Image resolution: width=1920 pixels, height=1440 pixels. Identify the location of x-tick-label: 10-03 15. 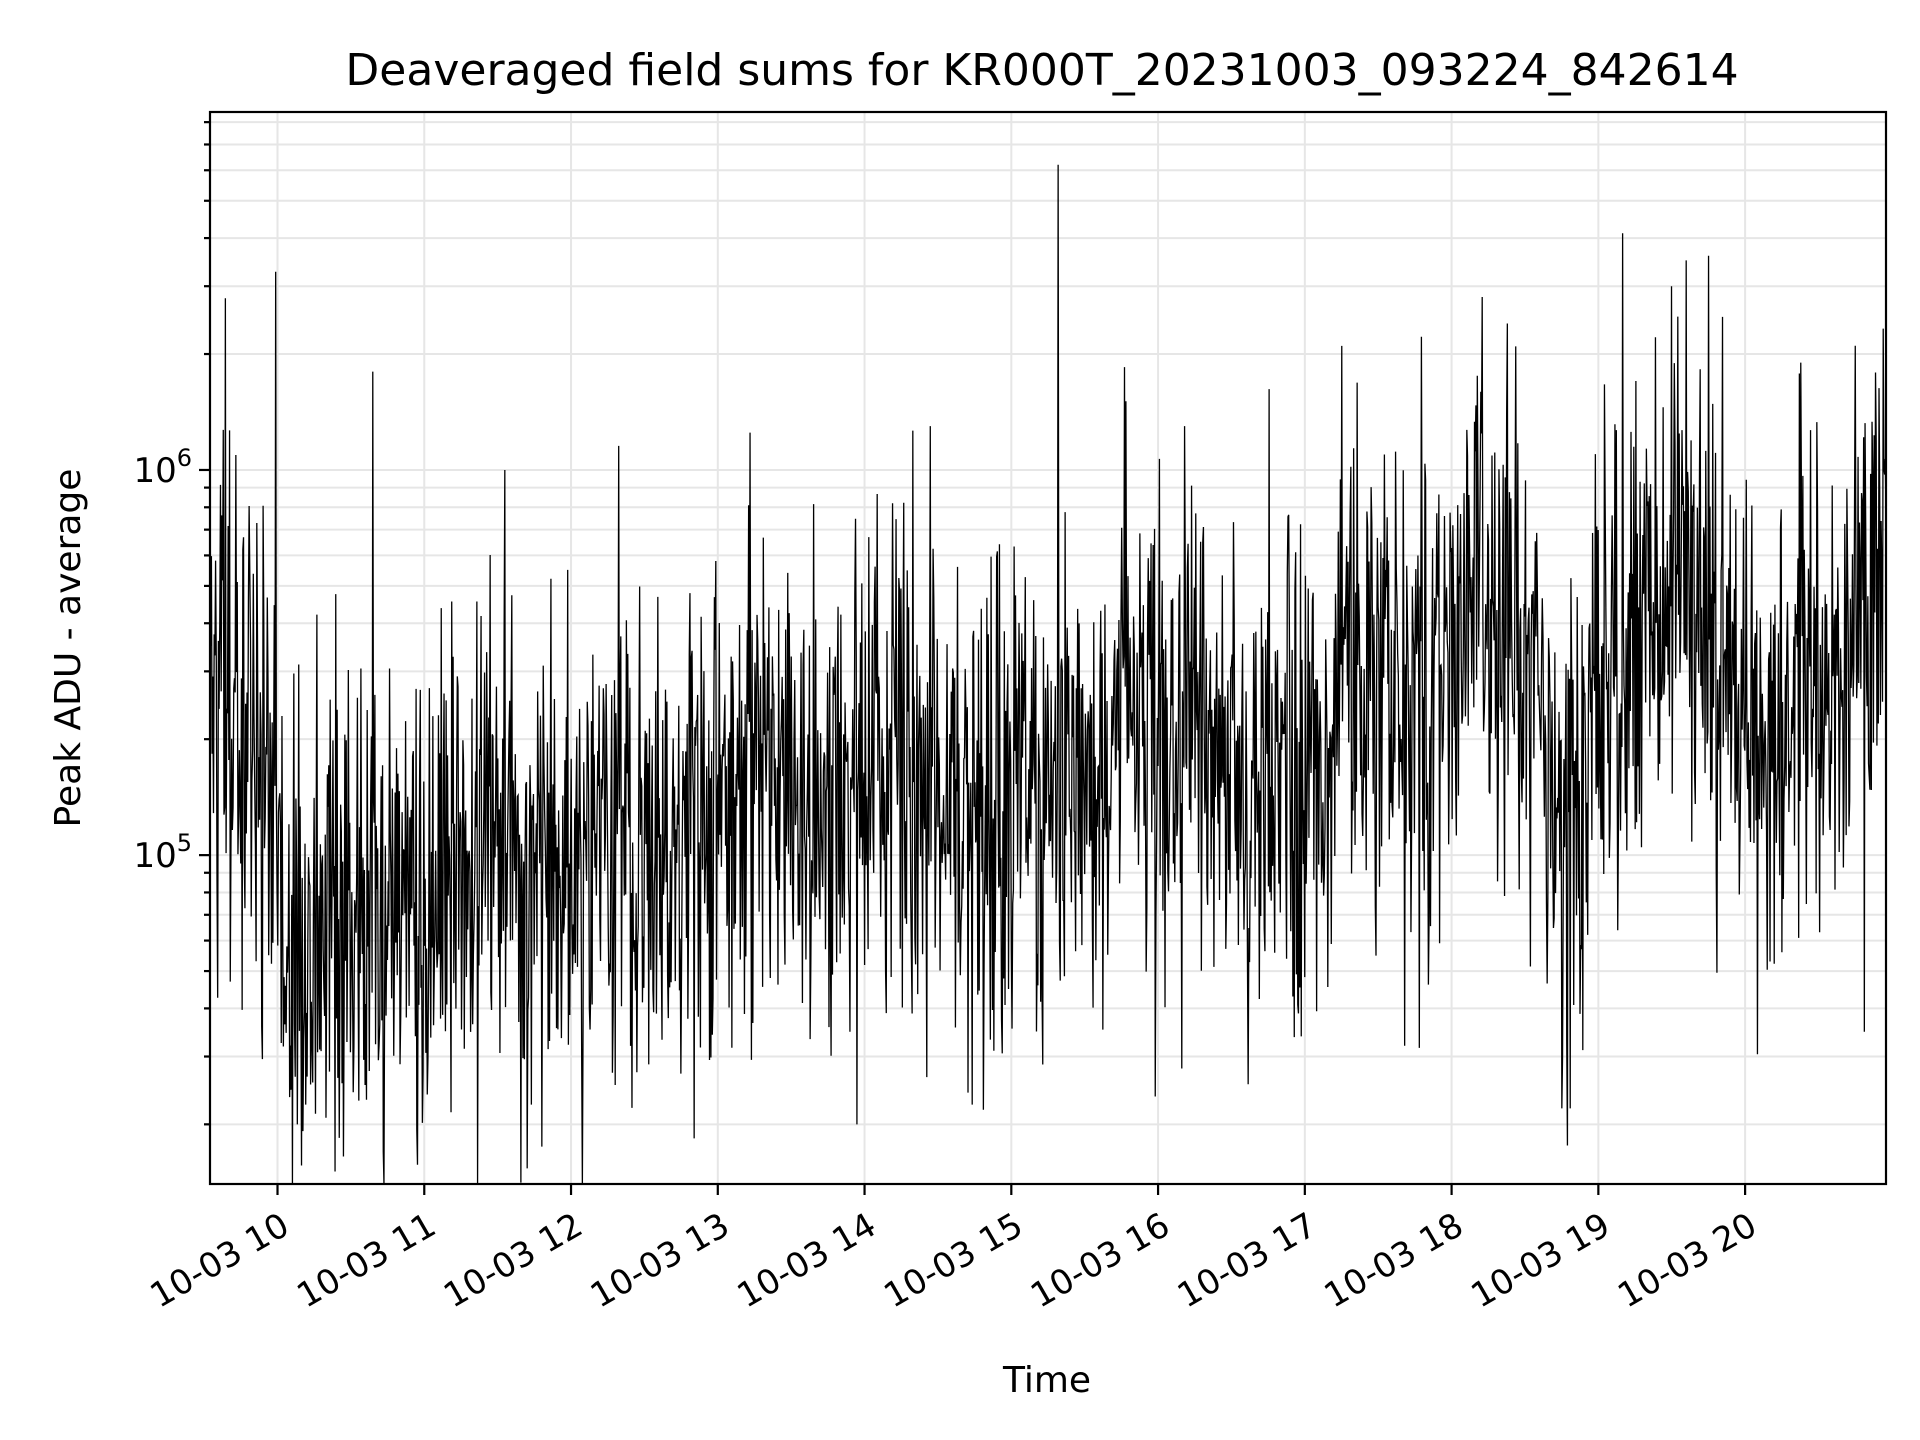
(953, 1260).